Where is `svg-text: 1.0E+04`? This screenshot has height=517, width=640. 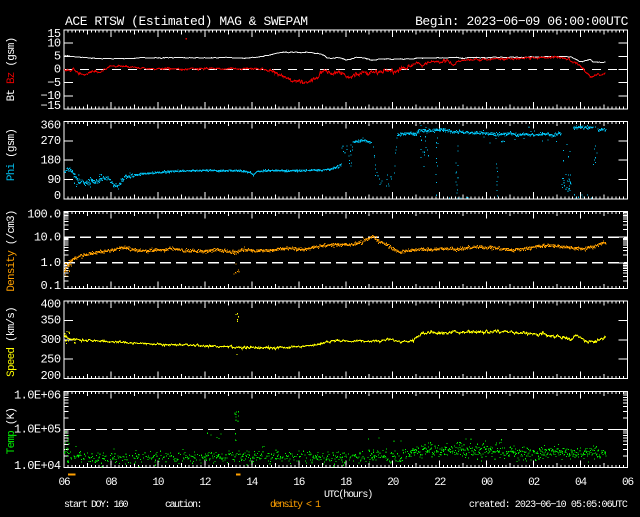 svg-text: 1.0E+04 is located at coordinates (37, 466).